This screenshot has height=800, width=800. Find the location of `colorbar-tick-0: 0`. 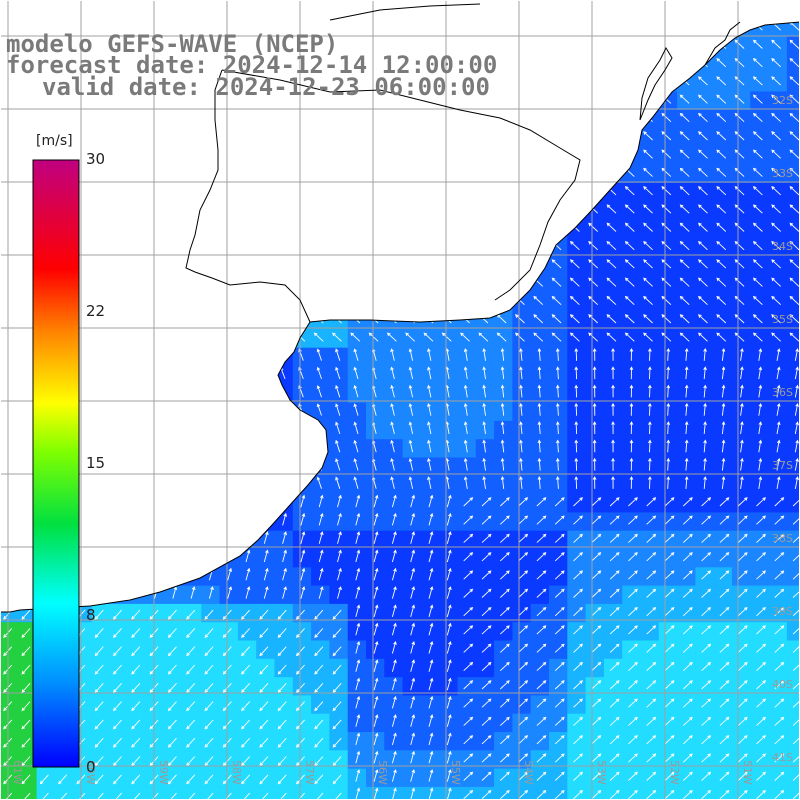

colorbar-tick-0: 0 is located at coordinates (91, 767).